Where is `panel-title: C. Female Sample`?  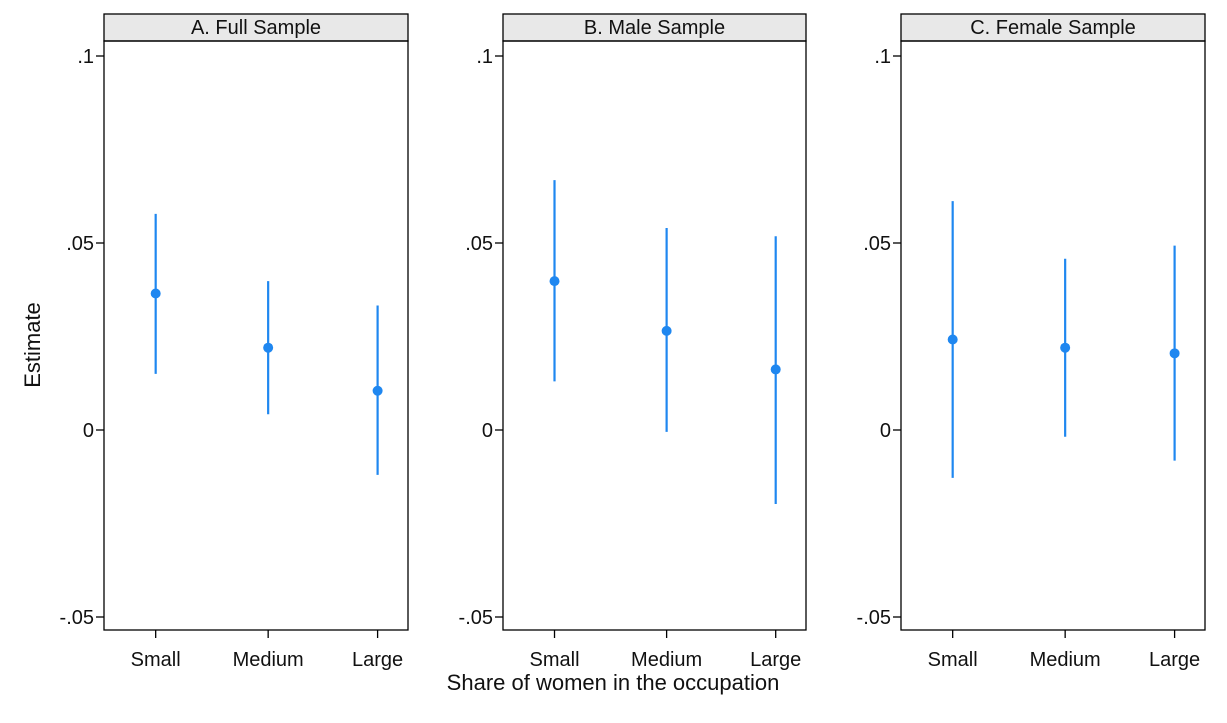
panel-title: C. Female Sample is located at coordinates (1053, 28).